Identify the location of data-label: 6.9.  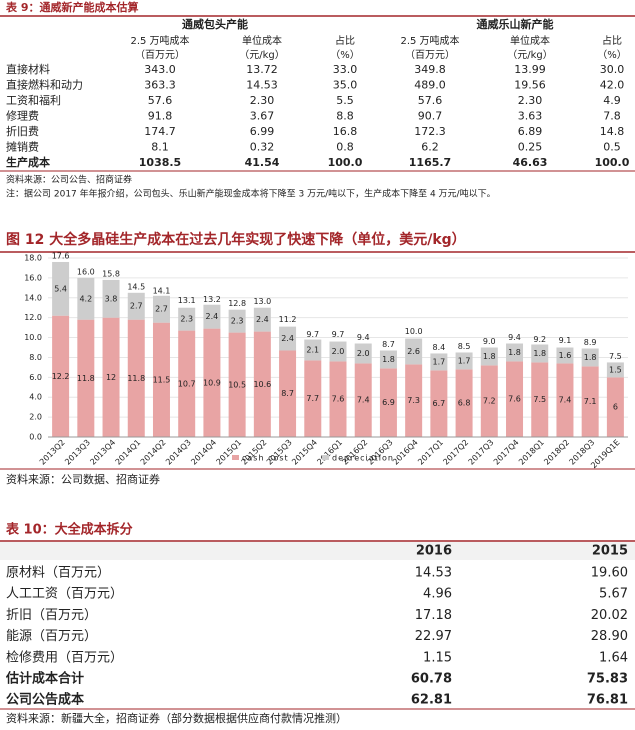
(388, 402).